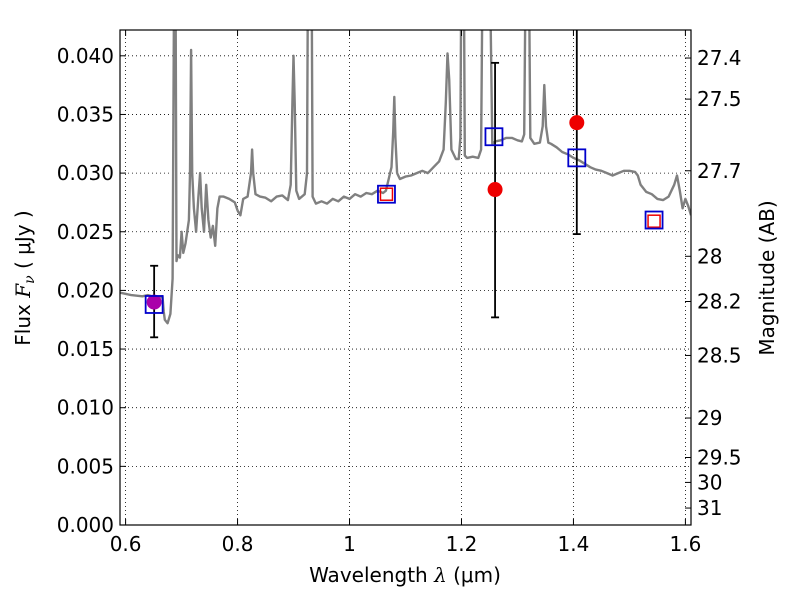 This screenshot has height=600, width=800. What do you see at coordinates (85, 408) in the screenshot?
I see `y-tick-label: 0.010` at bounding box center [85, 408].